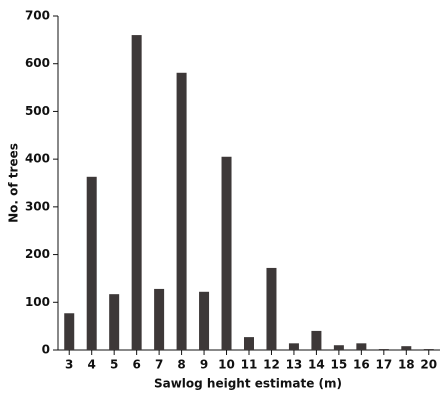 The height and width of the screenshot is (402, 445). What do you see at coordinates (92, 365) in the screenshot?
I see `x-tick-label: 4` at bounding box center [92, 365].